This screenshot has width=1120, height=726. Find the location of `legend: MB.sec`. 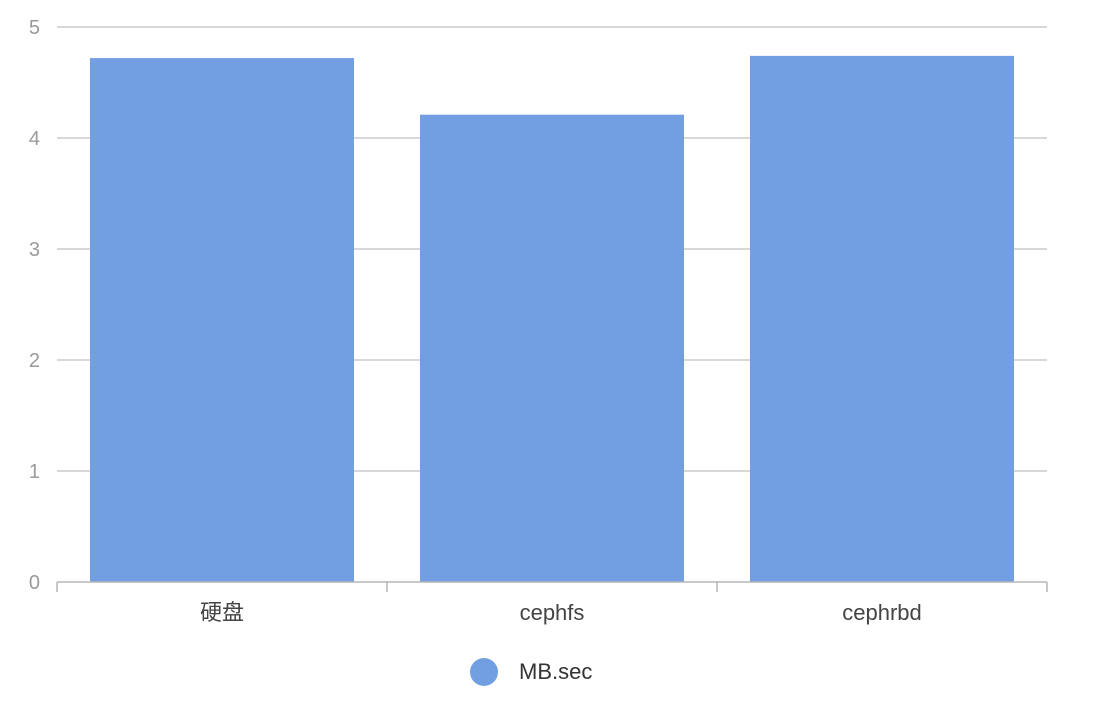

legend: MB.sec is located at coordinates (531, 672).